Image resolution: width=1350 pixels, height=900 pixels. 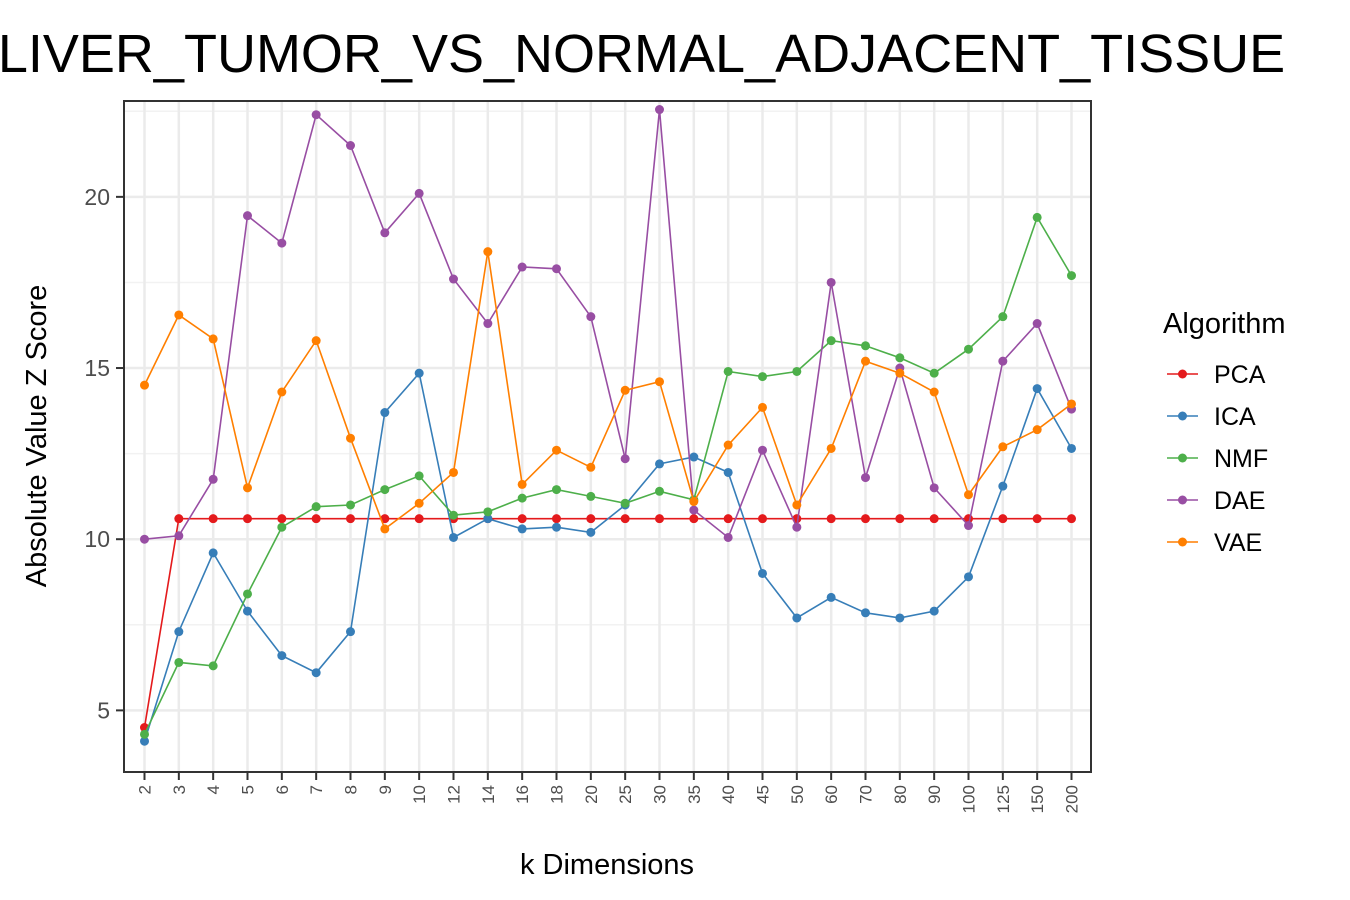 I want to click on x-tick-label: 150, so click(x=1037, y=799).